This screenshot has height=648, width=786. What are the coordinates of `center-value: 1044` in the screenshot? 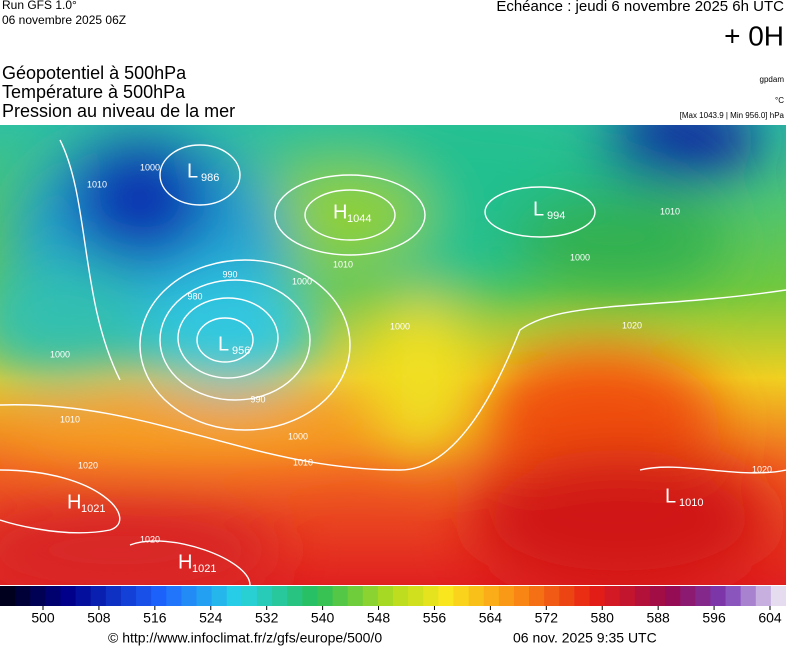 It's located at (359, 219).